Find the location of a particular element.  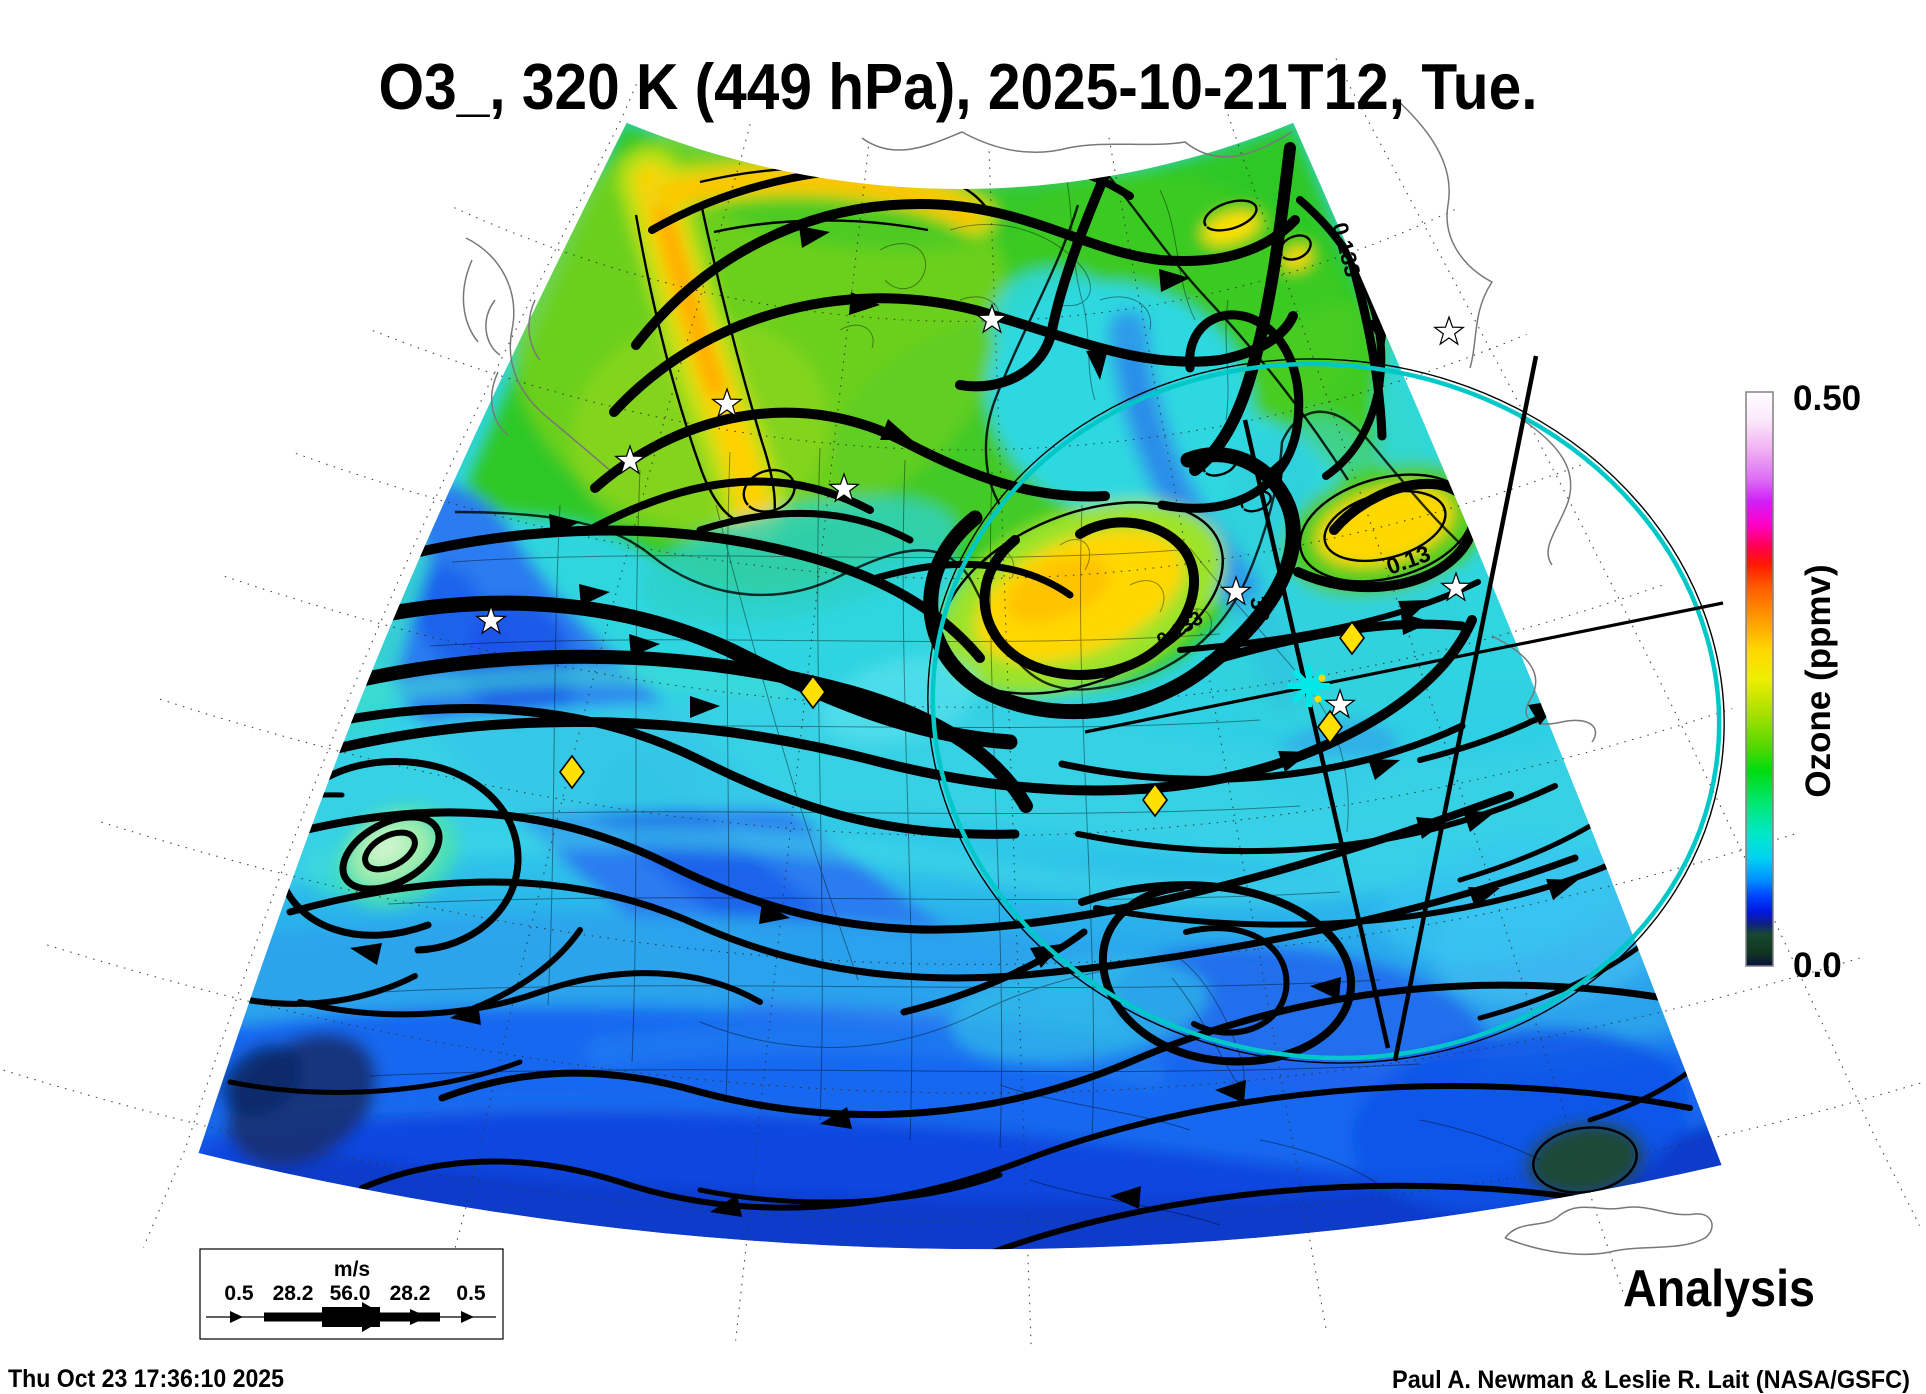

svg-text: Analysis is located at coordinates (1719, 1289).